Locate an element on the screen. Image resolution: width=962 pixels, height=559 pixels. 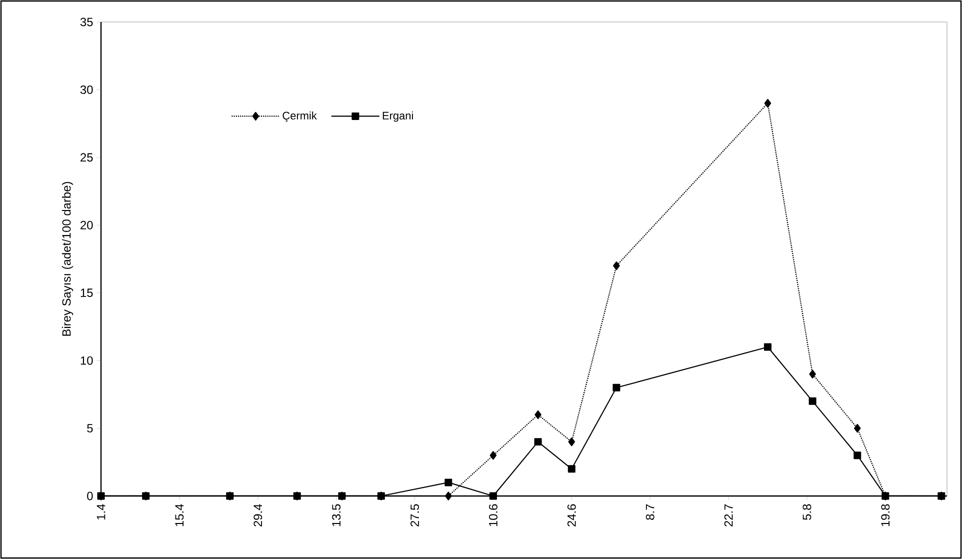
y-tick-label: 35 is located at coordinates (86, 22).